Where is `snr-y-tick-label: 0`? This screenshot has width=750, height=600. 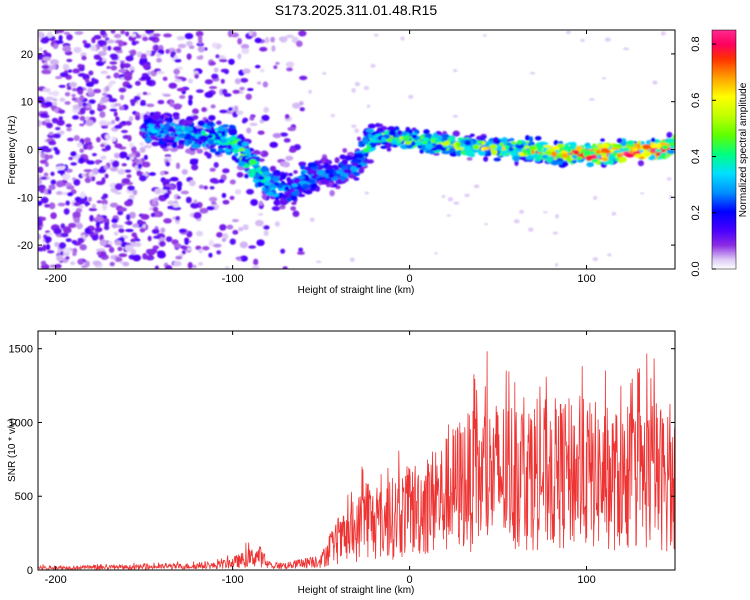 snr-y-tick-label: 0 is located at coordinates (30, 571).